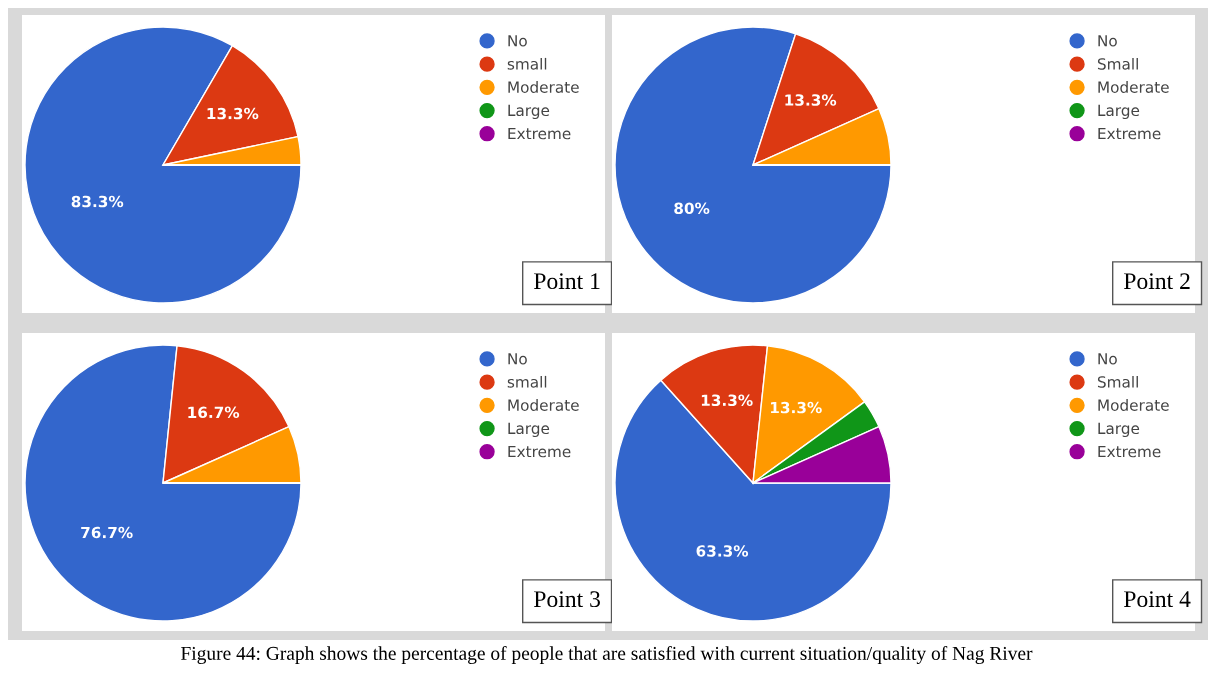 The image size is (1213, 673). I want to click on text: Point 4, so click(1157, 599).